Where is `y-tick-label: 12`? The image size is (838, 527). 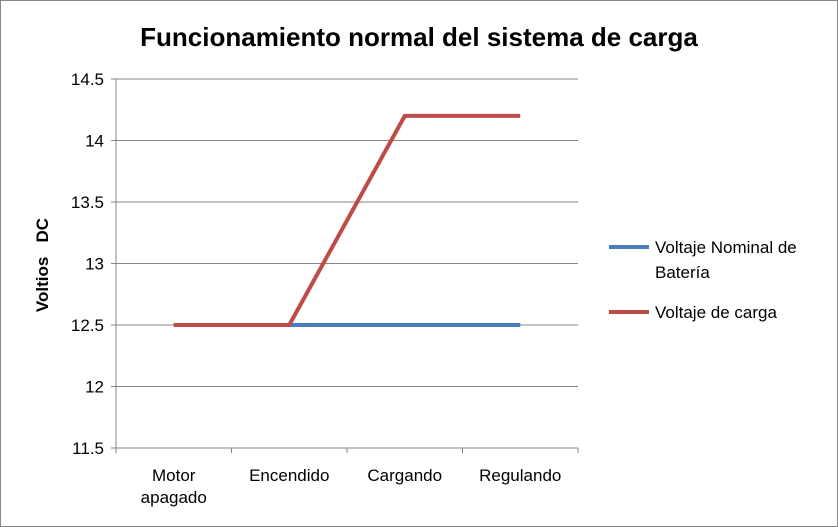 y-tick-label: 12 is located at coordinates (94, 387).